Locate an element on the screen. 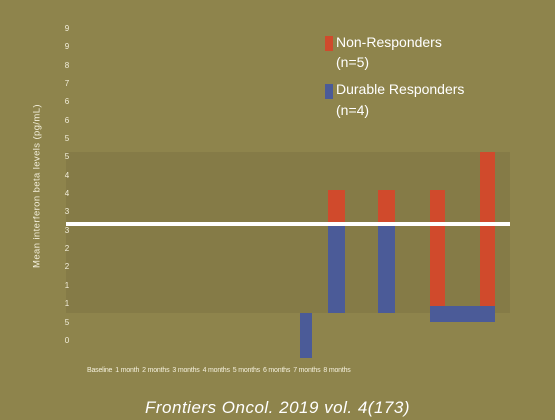 Image resolution: width=555 pixels, height=420 pixels. x-label: 4 months is located at coordinates (216, 370).